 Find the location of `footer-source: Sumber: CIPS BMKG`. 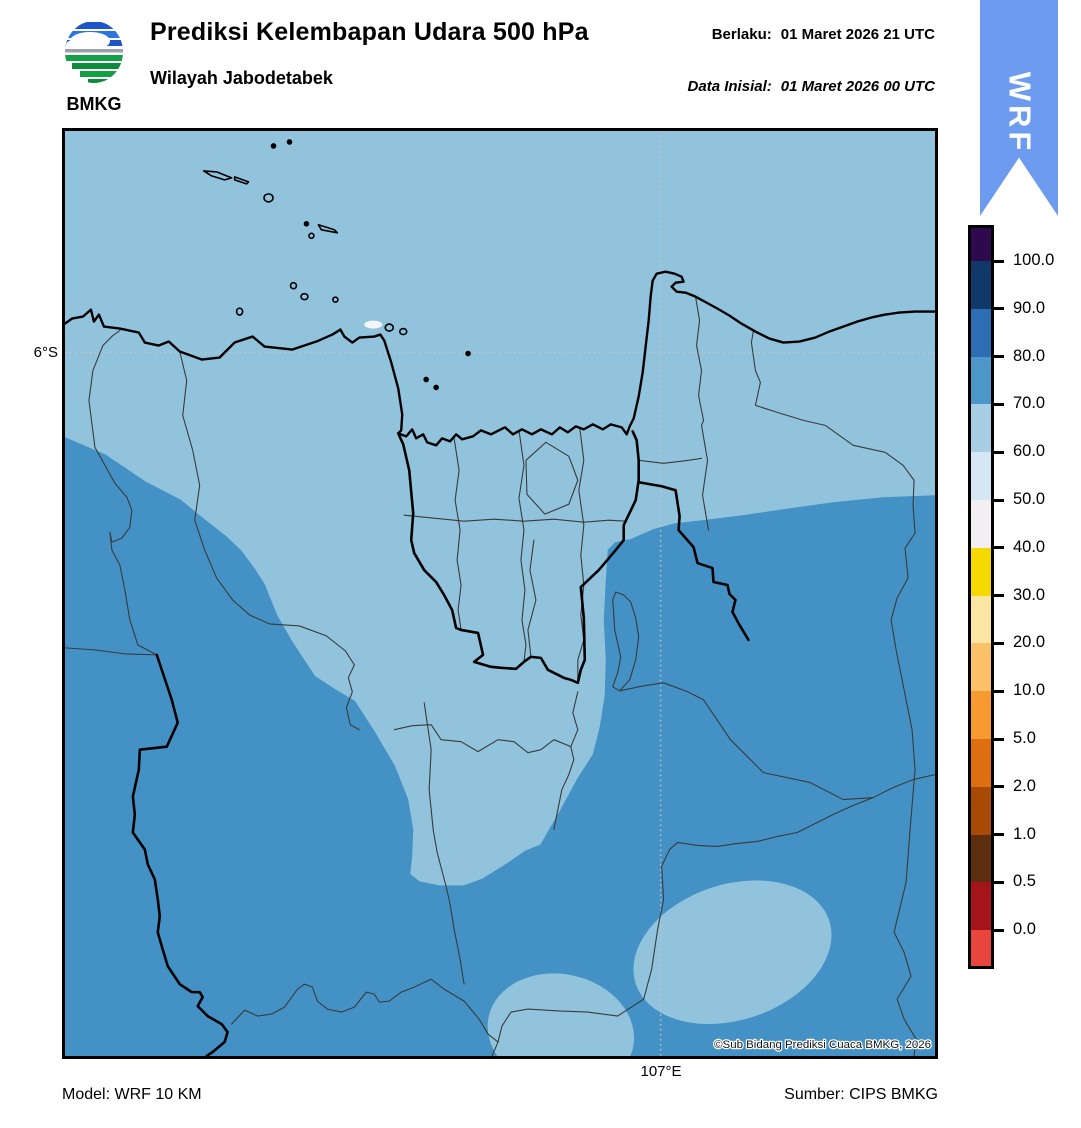

footer-source: Sumber: CIPS BMKG is located at coordinates (861, 1094).